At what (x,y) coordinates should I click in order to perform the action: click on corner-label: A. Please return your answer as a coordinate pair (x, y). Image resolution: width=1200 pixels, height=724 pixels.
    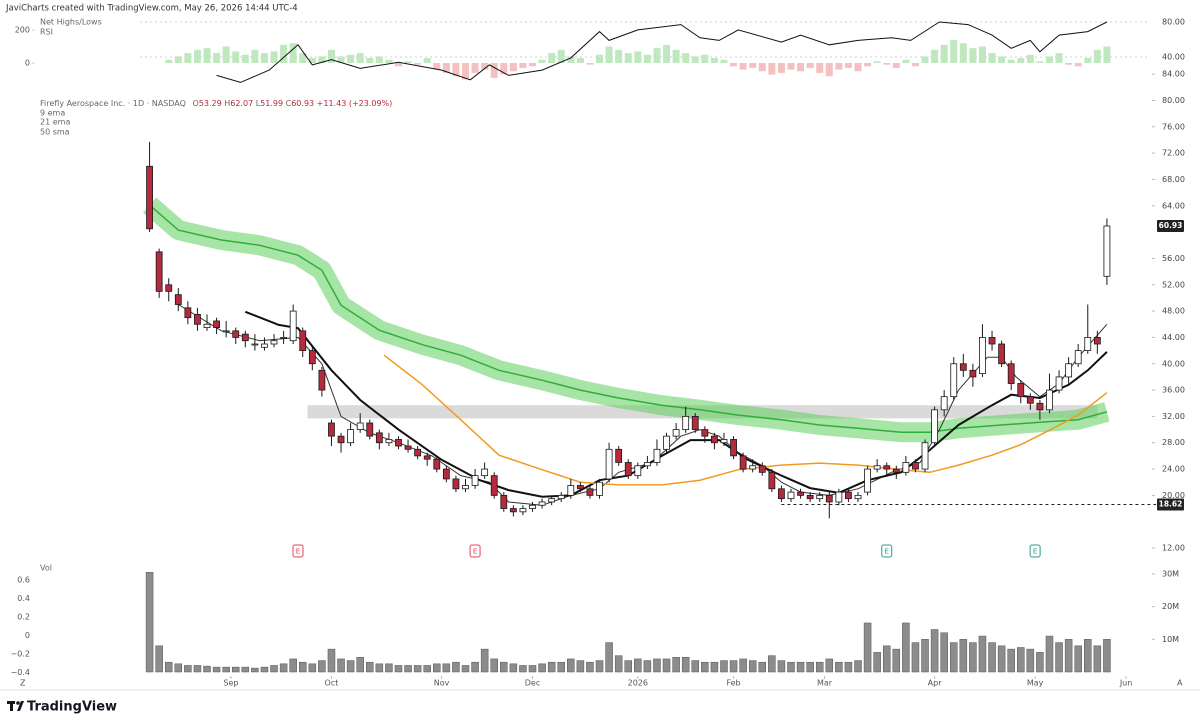
    Looking at the image, I should click on (1180, 683).